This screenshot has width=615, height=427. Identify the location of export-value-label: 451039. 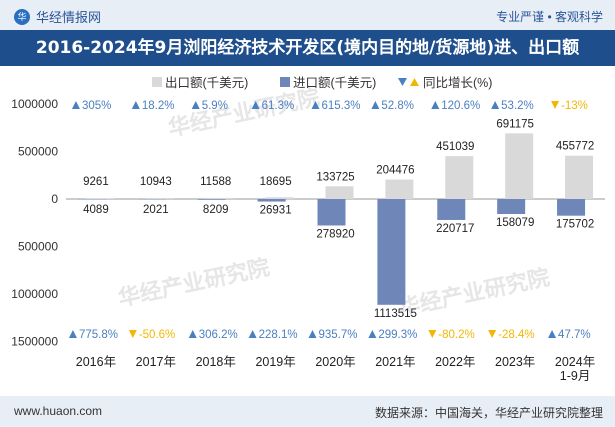
(455, 147).